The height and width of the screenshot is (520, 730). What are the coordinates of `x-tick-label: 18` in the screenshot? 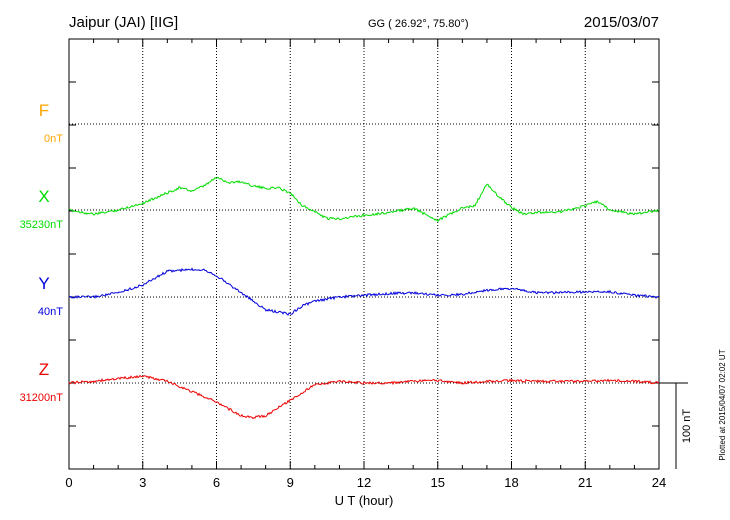 It's located at (511, 482).